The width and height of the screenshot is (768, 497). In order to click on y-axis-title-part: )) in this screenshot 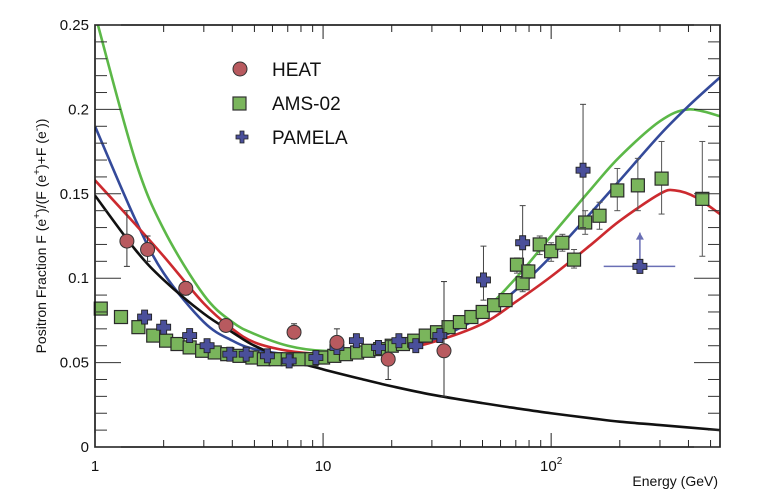, I will do `click(41, 123)`.